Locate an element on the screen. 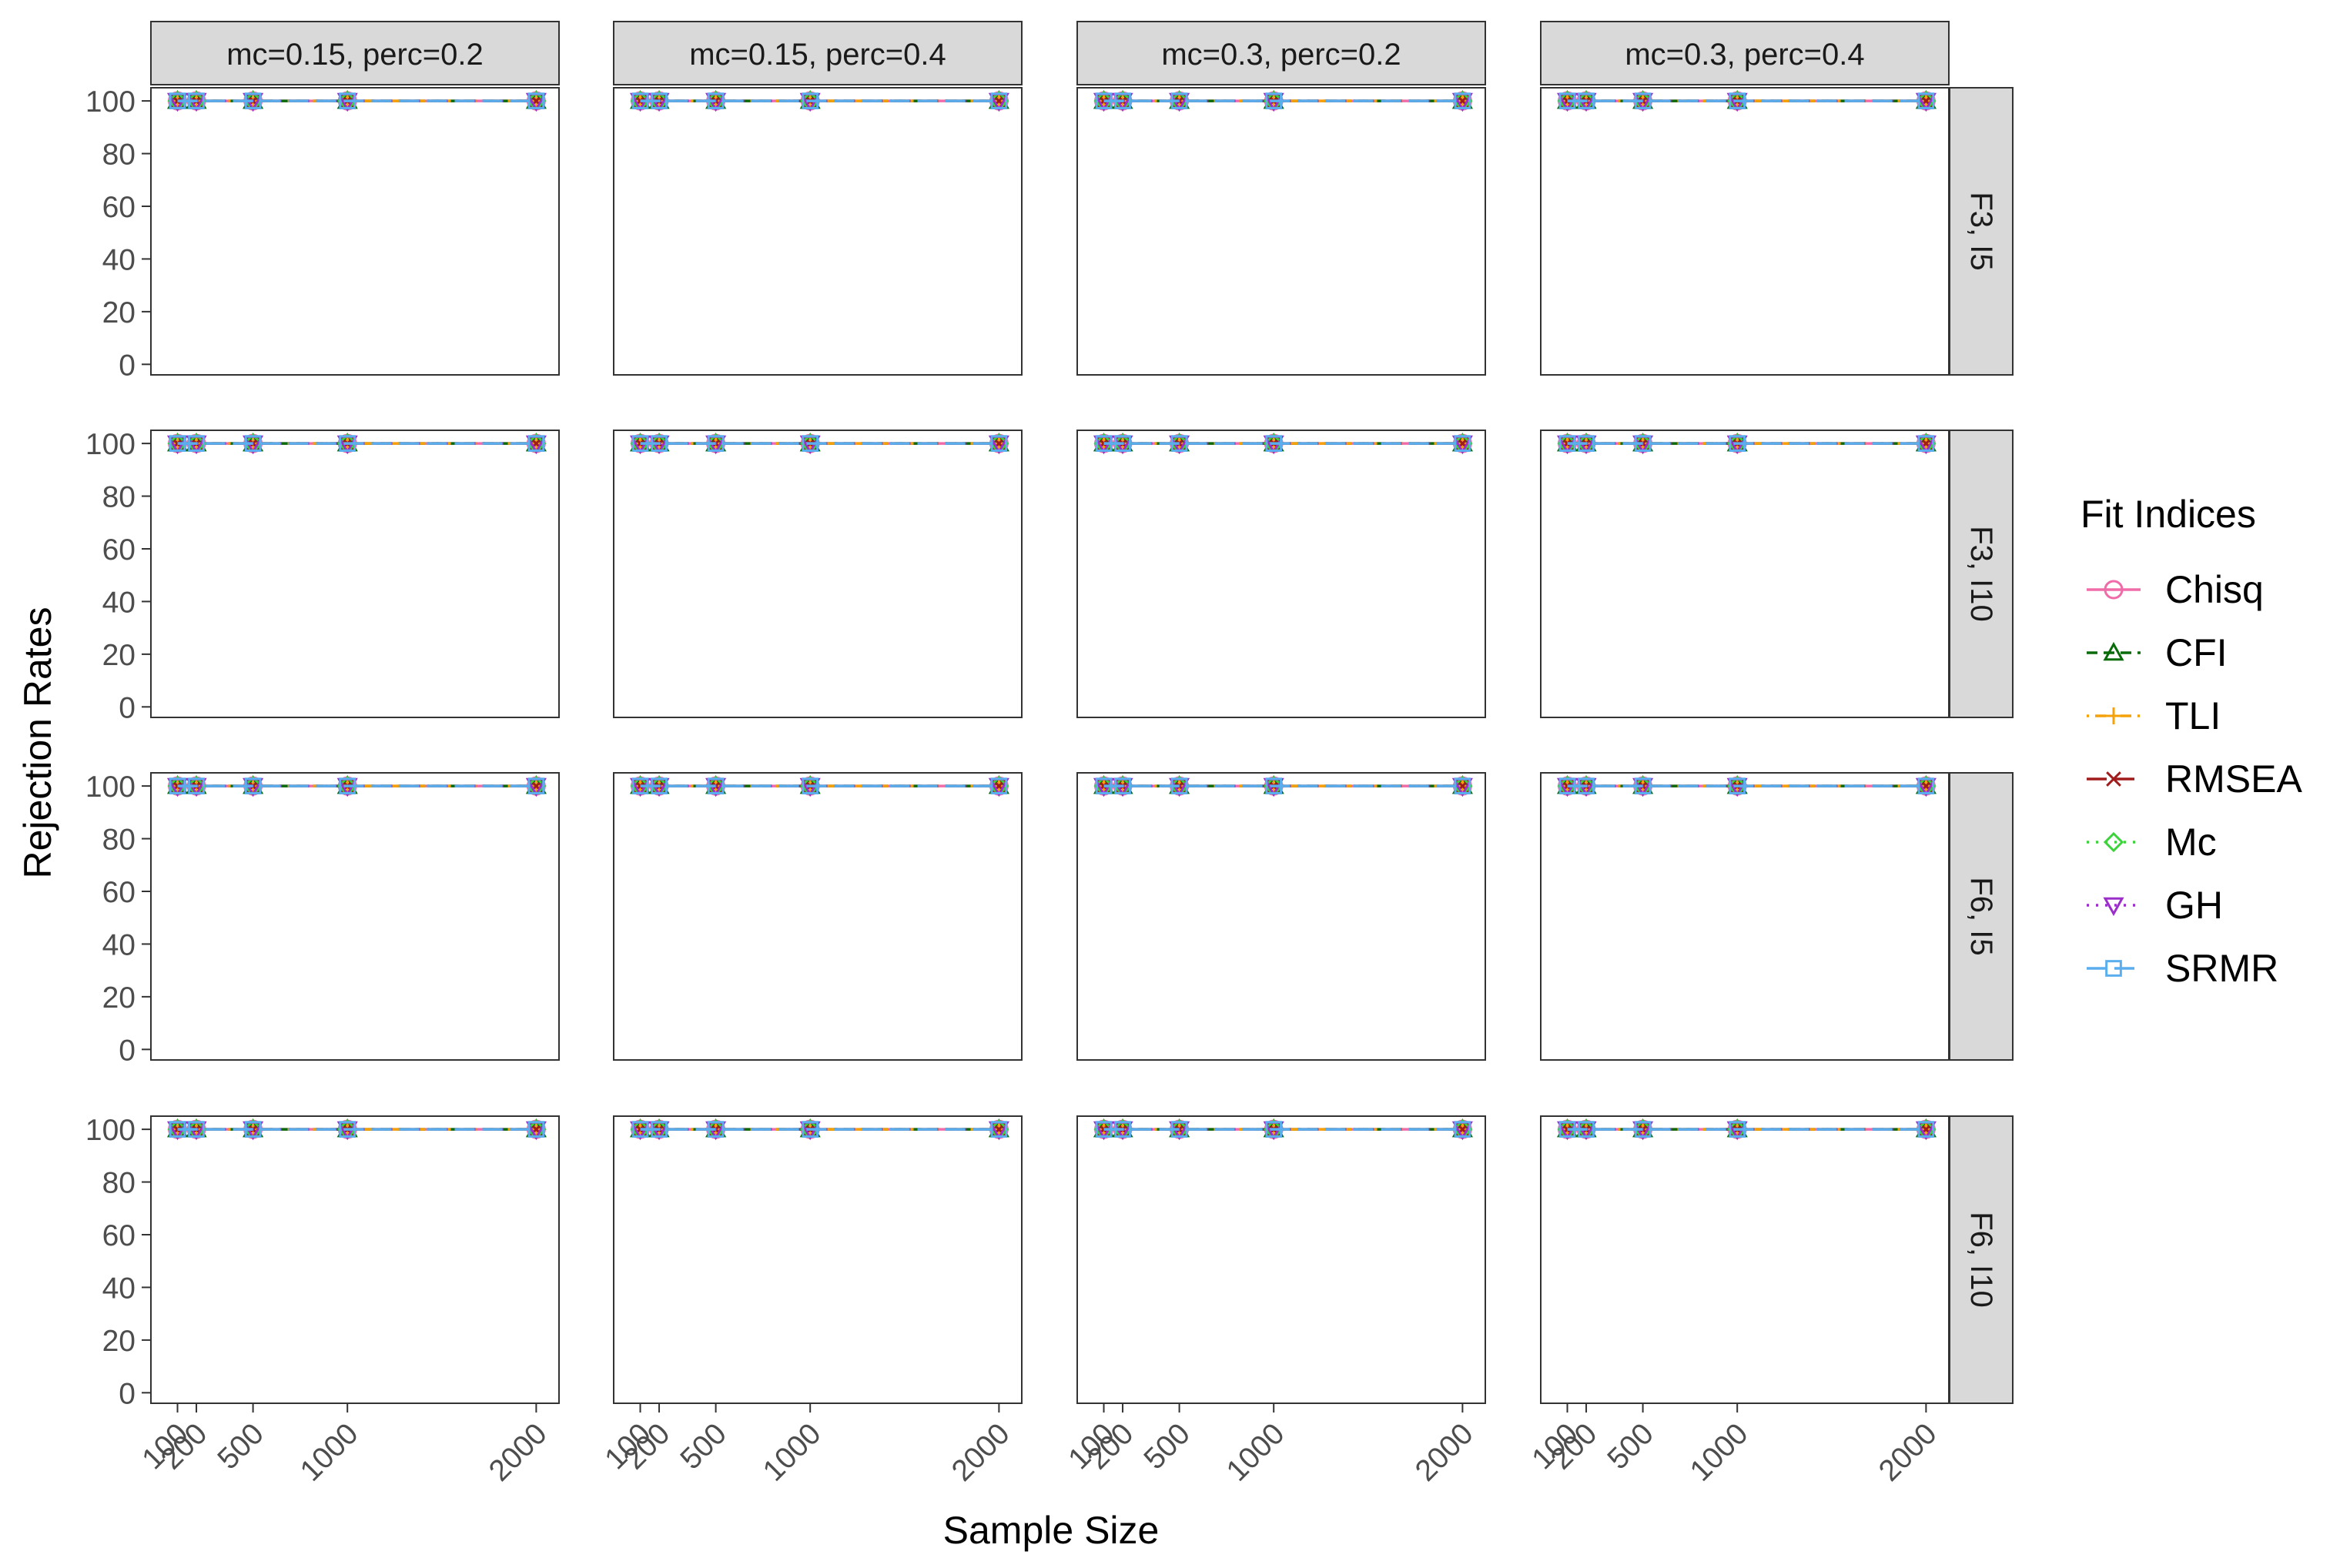 The image size is (2340, 1568). panel-r1-c3 is located at coordinates (1745, 574).